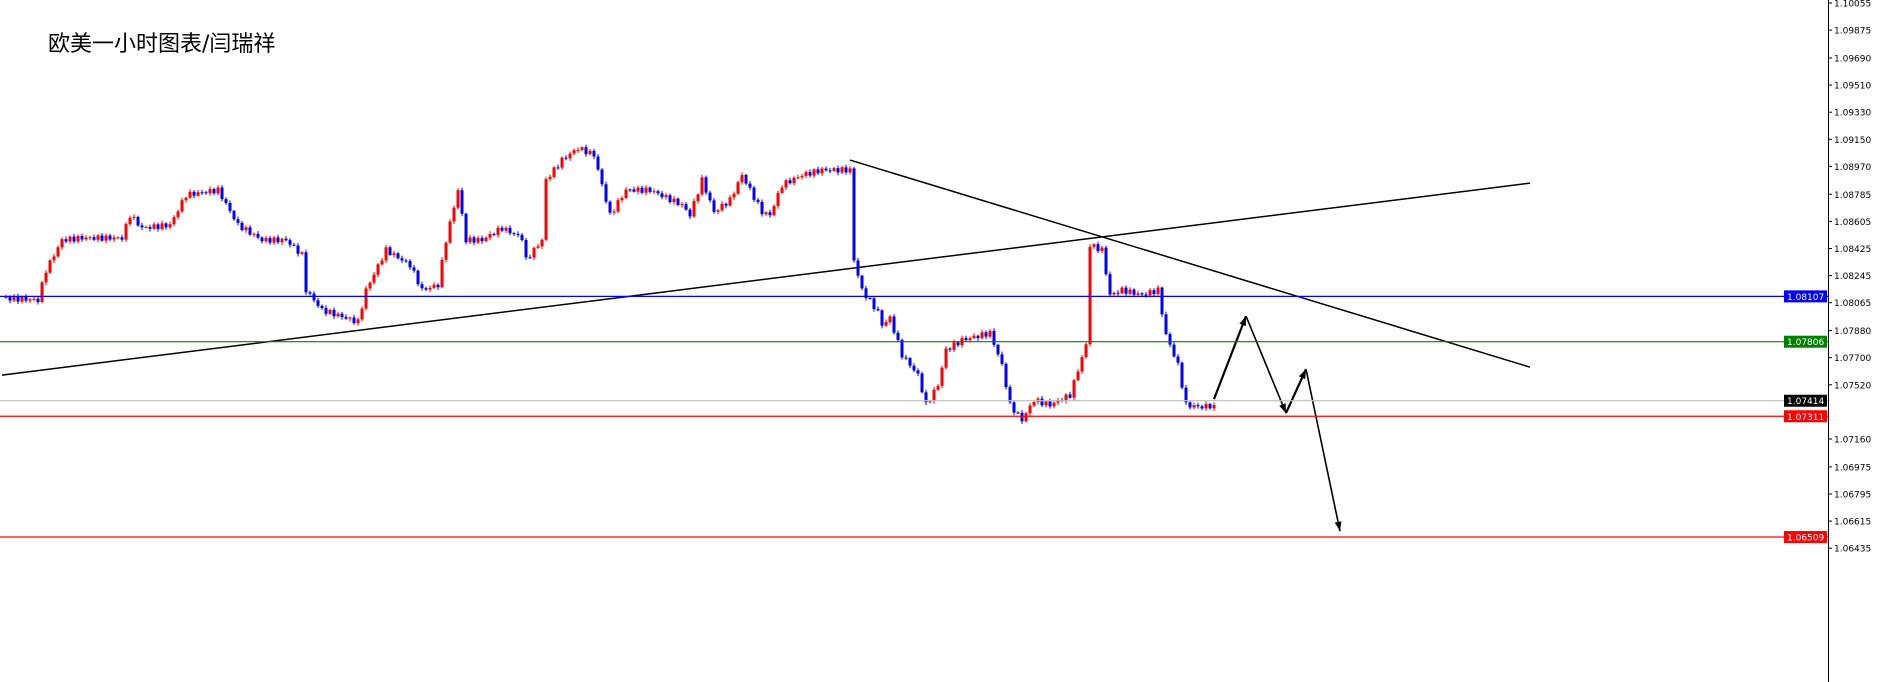  I want to click on y-tick-label: 1.07700, so click(1852, 359).